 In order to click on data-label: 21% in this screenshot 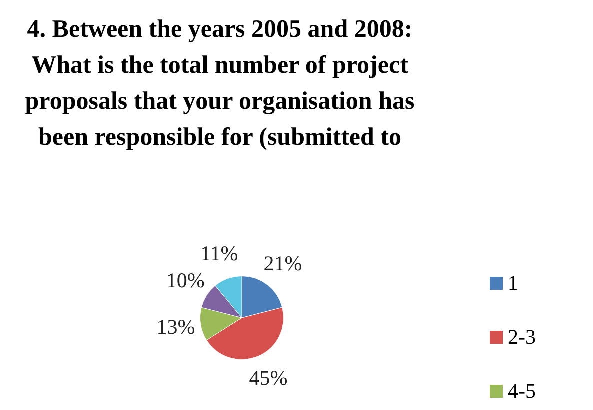, I will do `click(283, 264)`.